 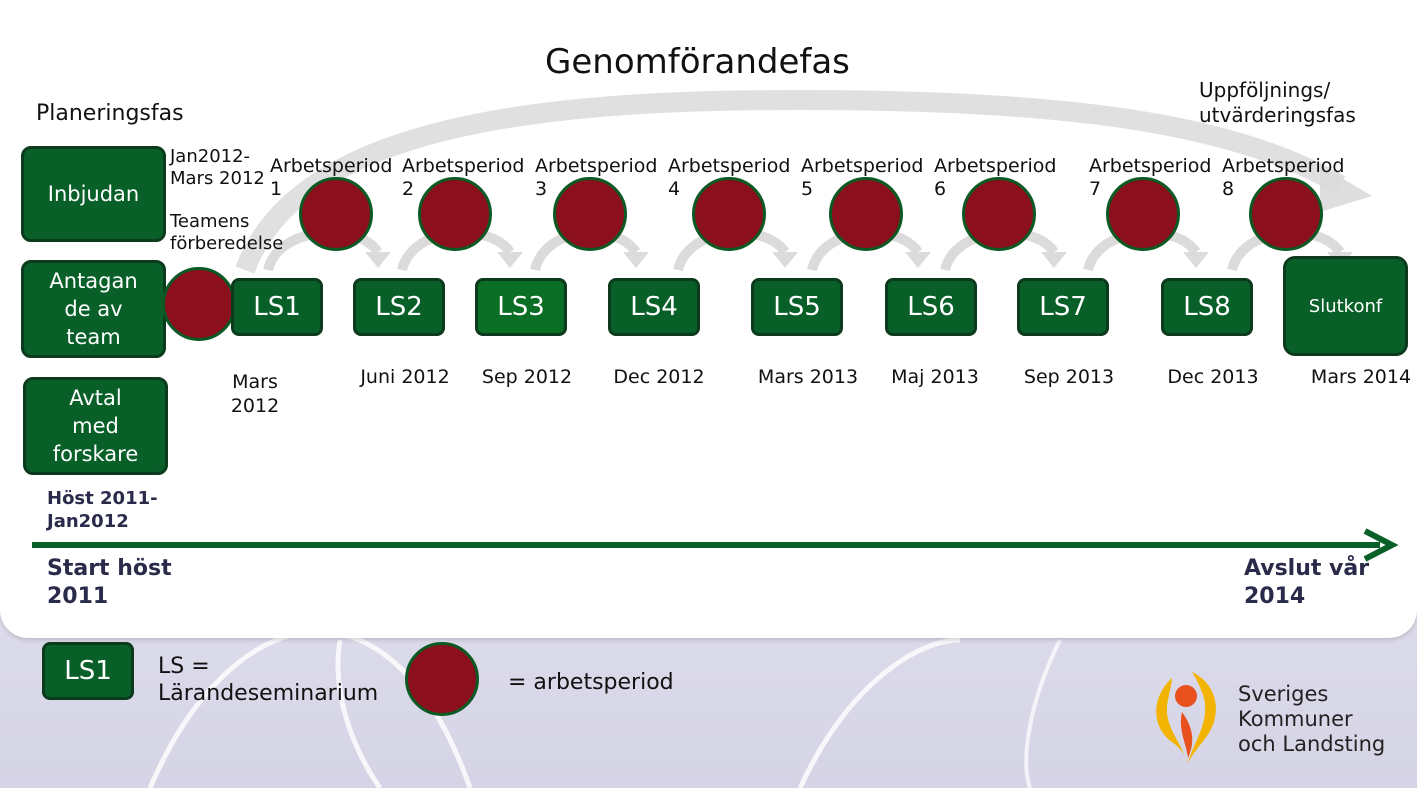 I want to click on seminar-date-8: Dec 2013, so click(x=1213, y=377).